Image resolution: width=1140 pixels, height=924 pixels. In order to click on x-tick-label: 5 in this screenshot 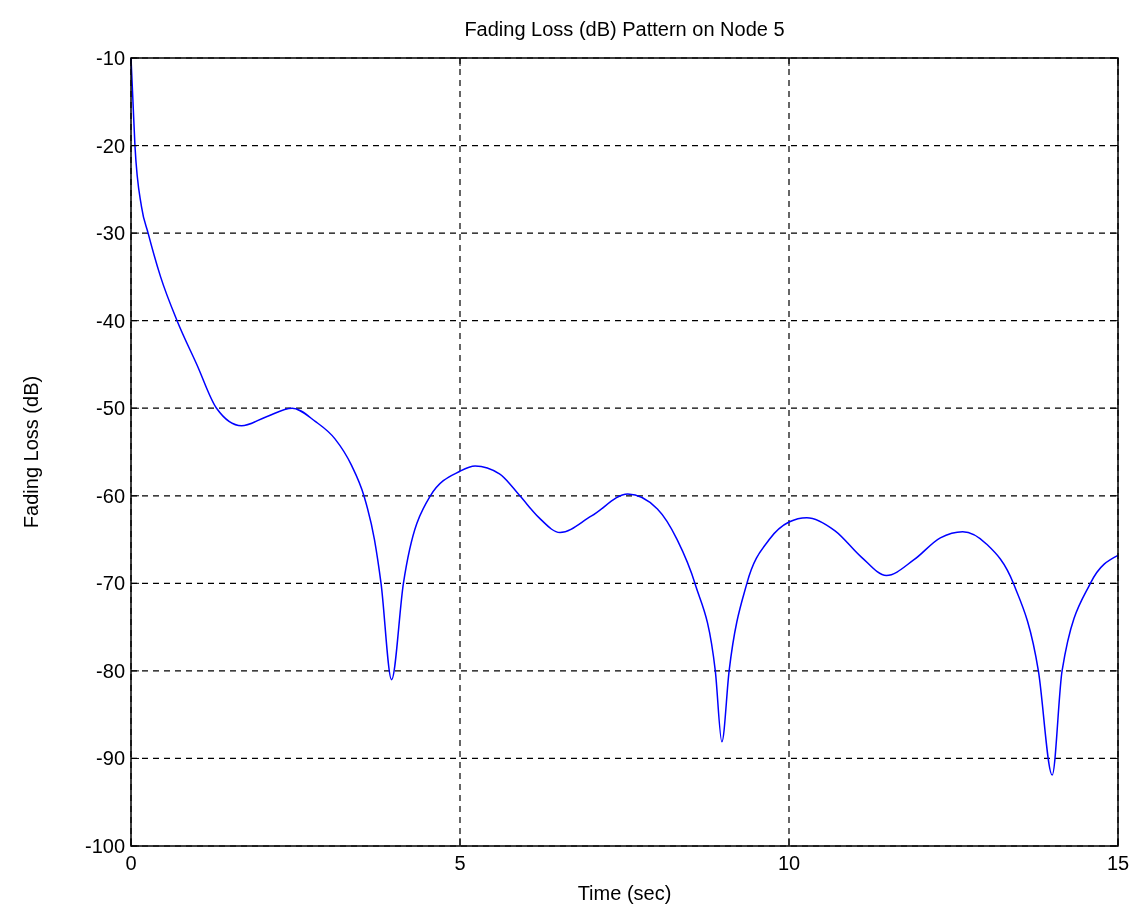, I will do `click(460, 863)`.